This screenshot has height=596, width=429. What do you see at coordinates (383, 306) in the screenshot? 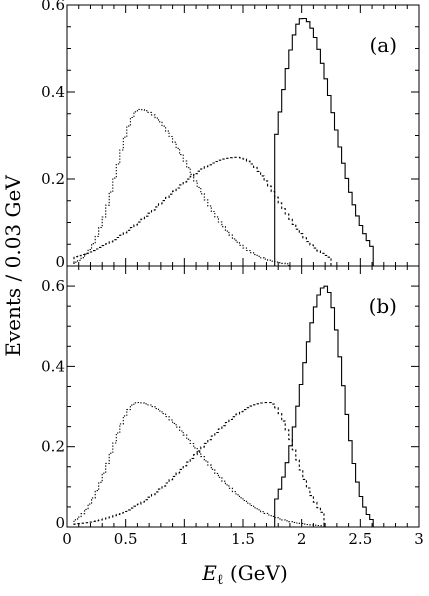
I see `panel-label-b: (b)` at bounding box center [383, 306].